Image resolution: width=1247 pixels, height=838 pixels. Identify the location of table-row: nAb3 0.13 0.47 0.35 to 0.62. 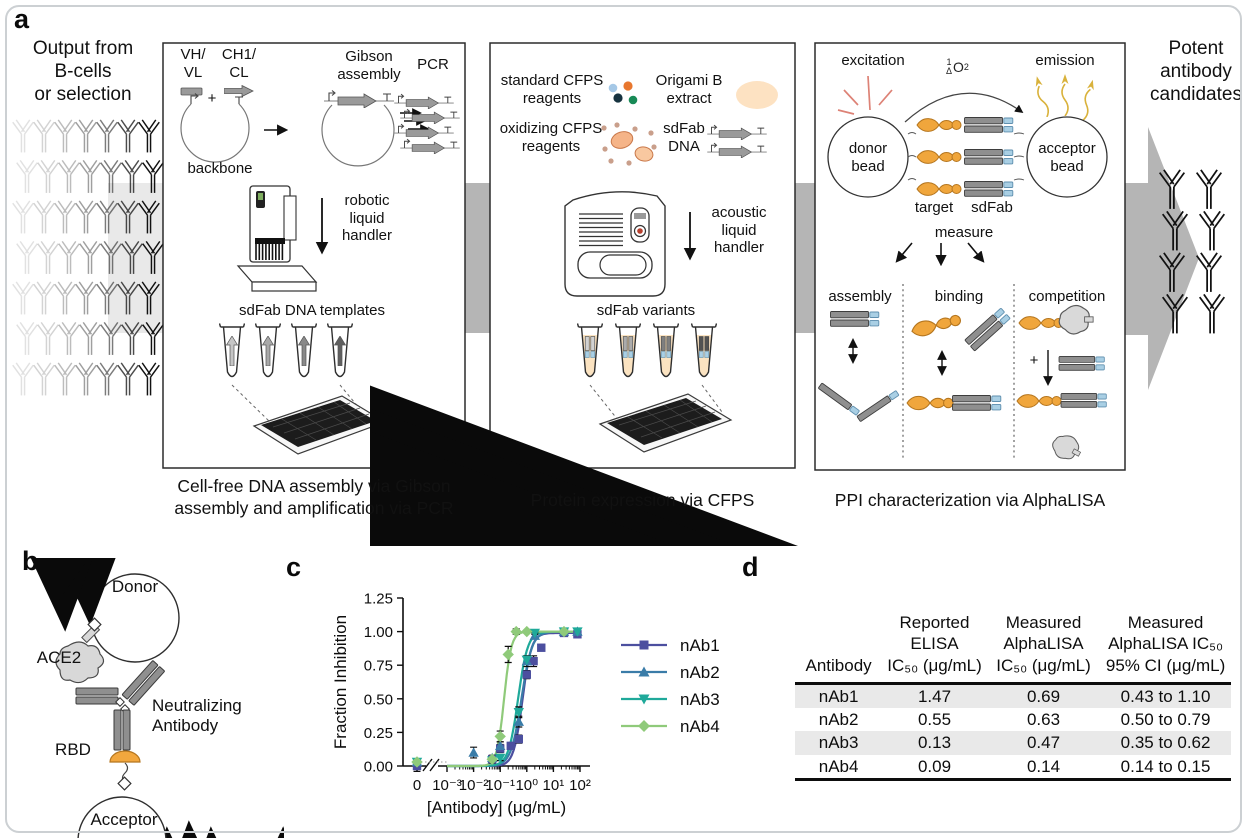
(1013, 743).